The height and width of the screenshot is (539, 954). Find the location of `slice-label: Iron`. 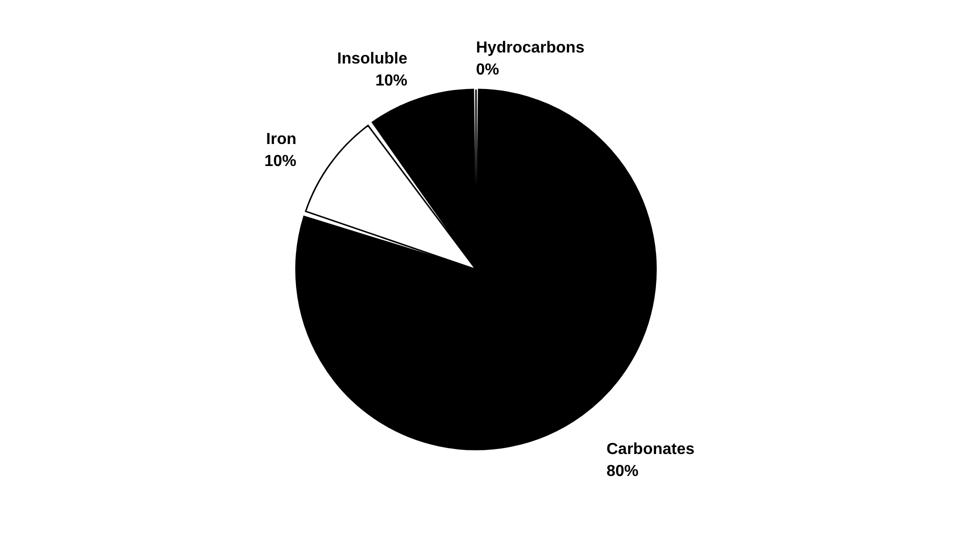

slice-label: Iron is located at coordinates (281, 139).